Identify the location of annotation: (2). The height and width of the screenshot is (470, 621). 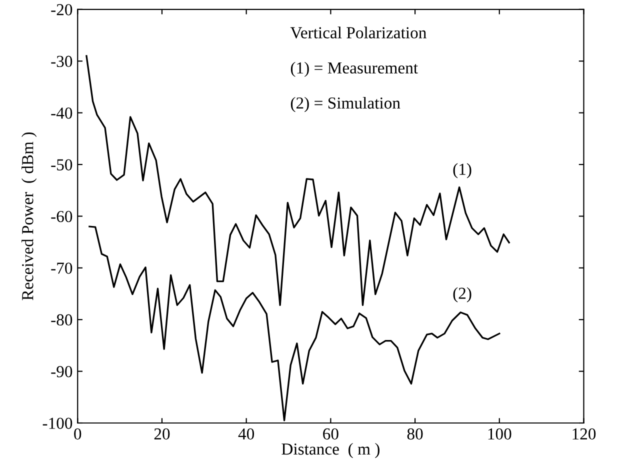
(462, 294).